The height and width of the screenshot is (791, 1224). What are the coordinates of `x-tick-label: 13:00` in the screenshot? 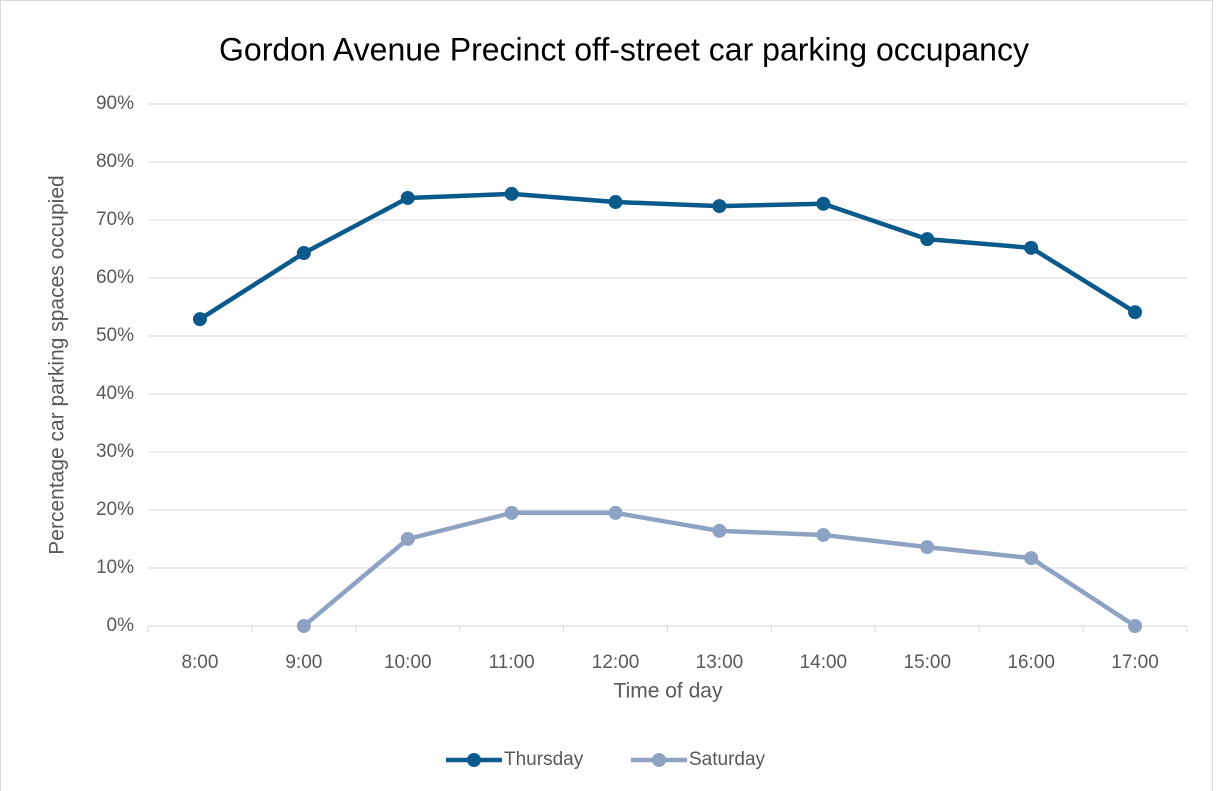 It's located at (720, 662).